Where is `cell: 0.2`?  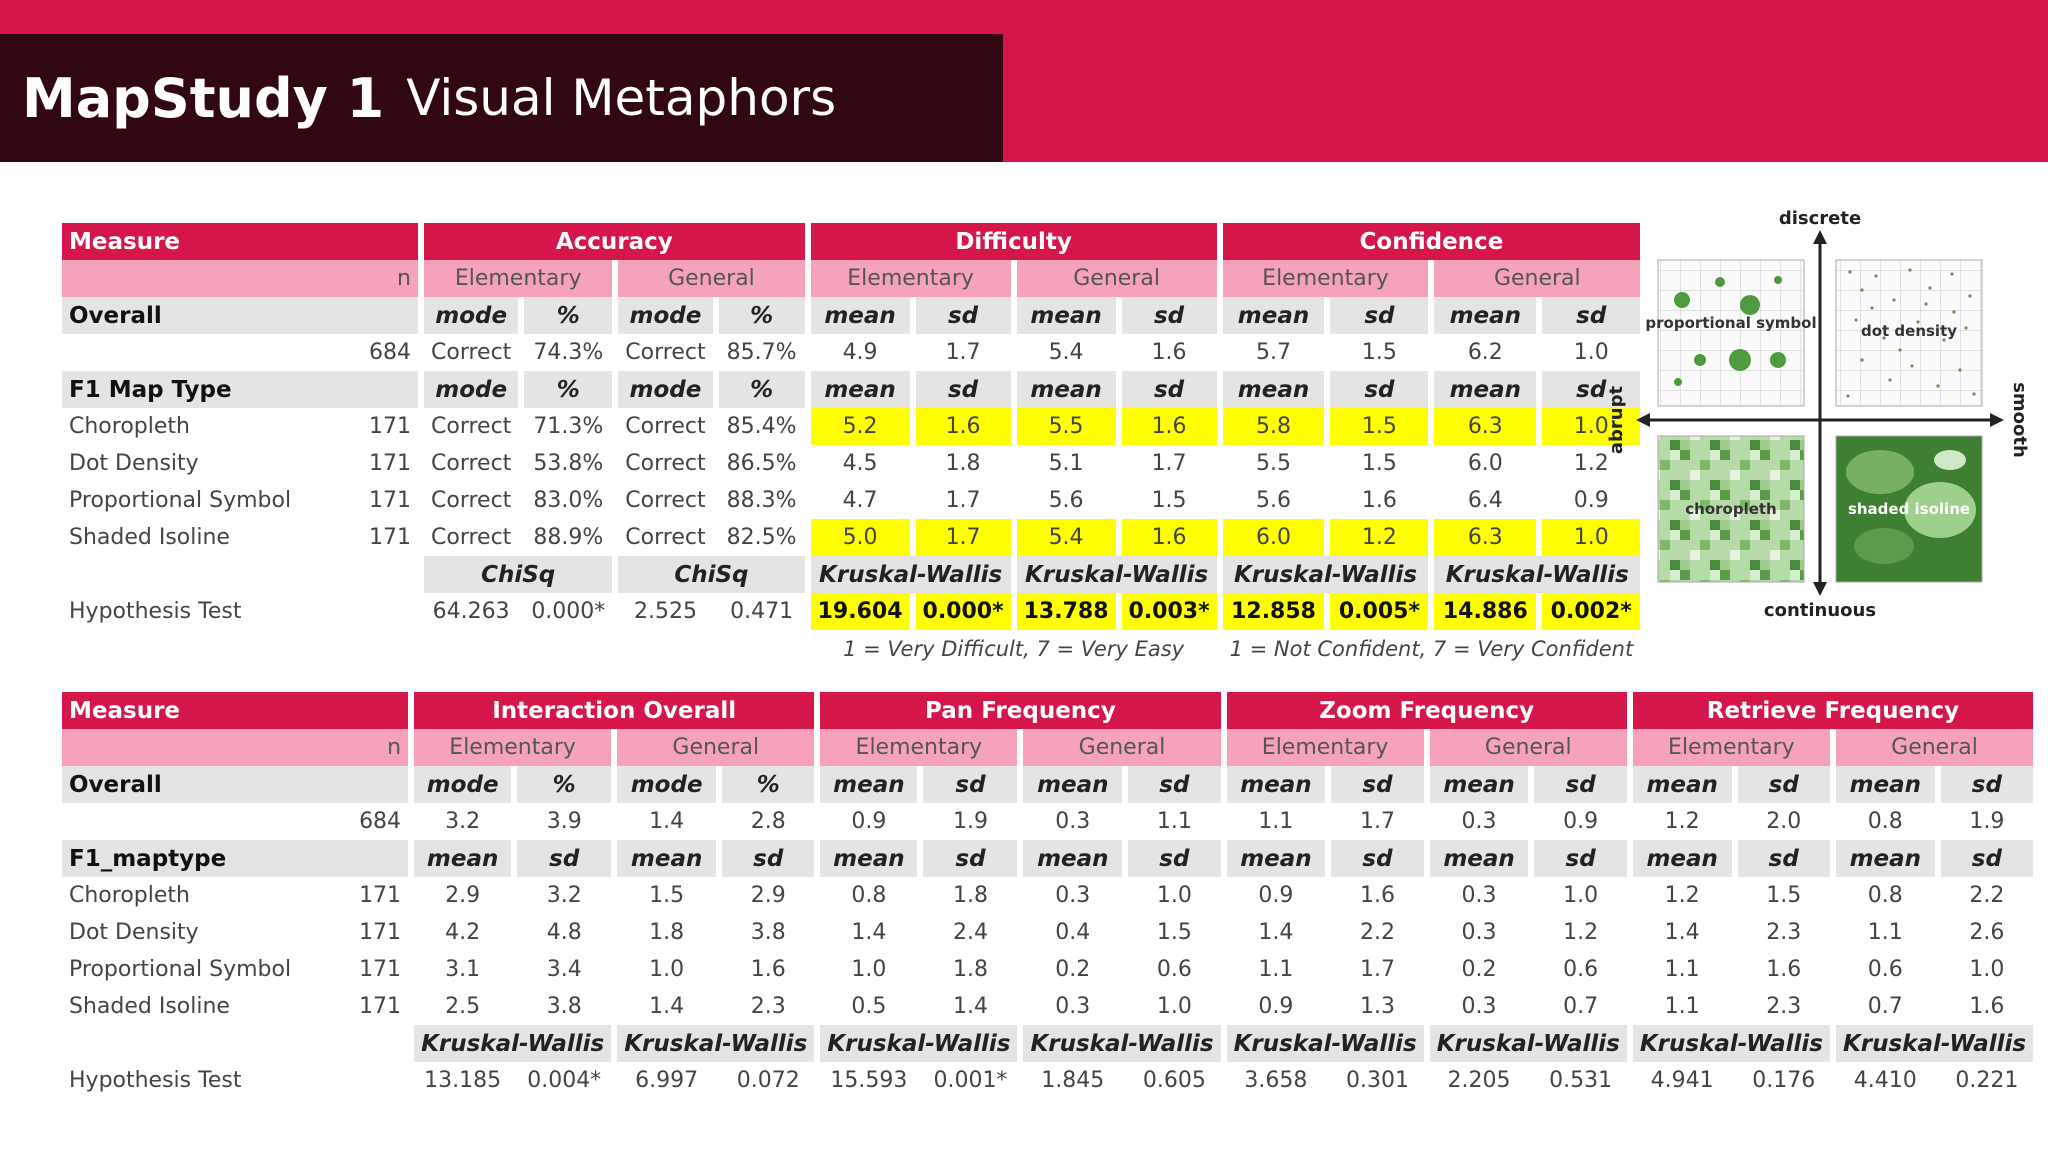
cell: 0.2 is located at coordinates (1073, 969).